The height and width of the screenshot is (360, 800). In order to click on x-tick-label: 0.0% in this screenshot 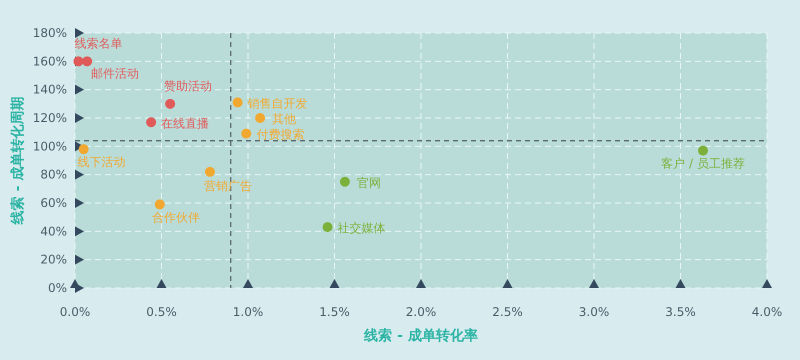, I will do `click(75, 312)`.